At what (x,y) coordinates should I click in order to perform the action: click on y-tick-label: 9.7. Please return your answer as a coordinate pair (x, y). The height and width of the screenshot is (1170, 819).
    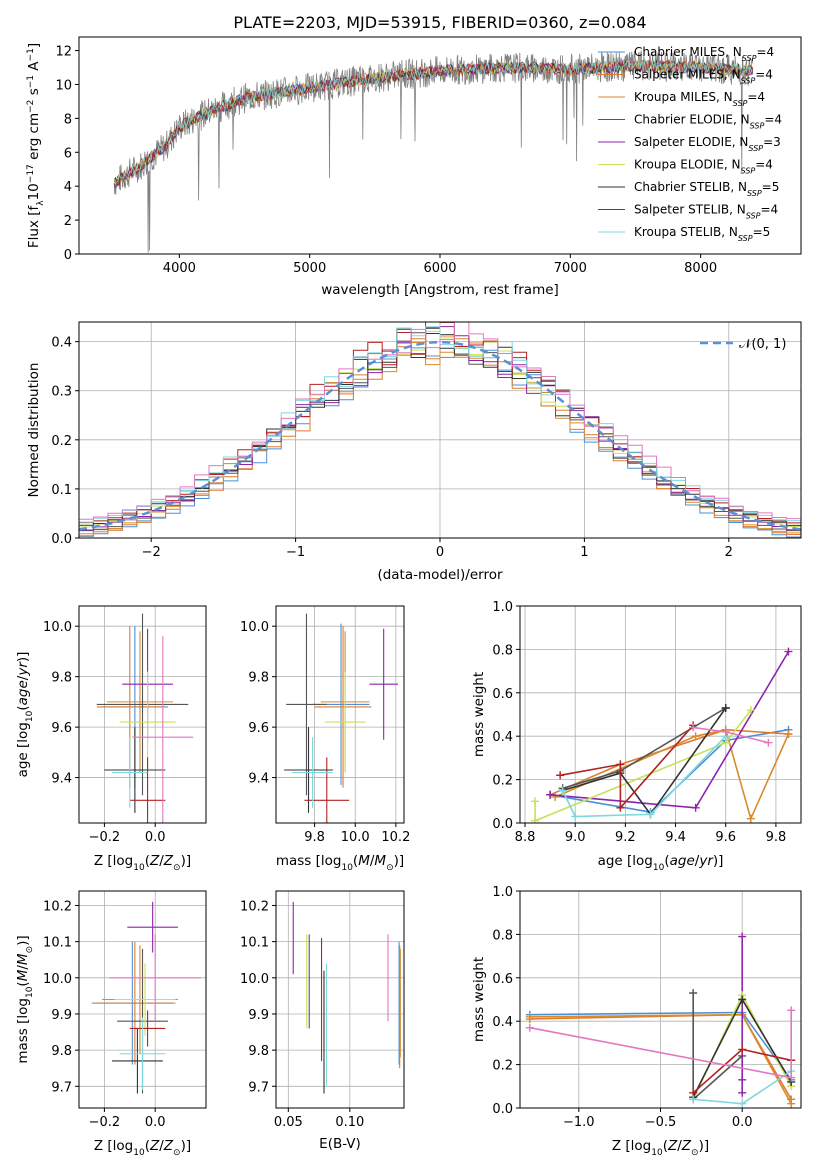
    Looking at the image, I should click on (61, 1087).